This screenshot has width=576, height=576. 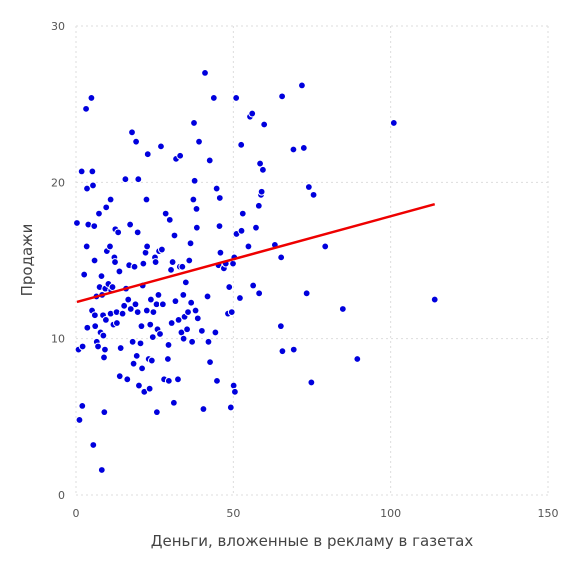 I want to click on y-tick-label: 0, so click(x=61, y=495).